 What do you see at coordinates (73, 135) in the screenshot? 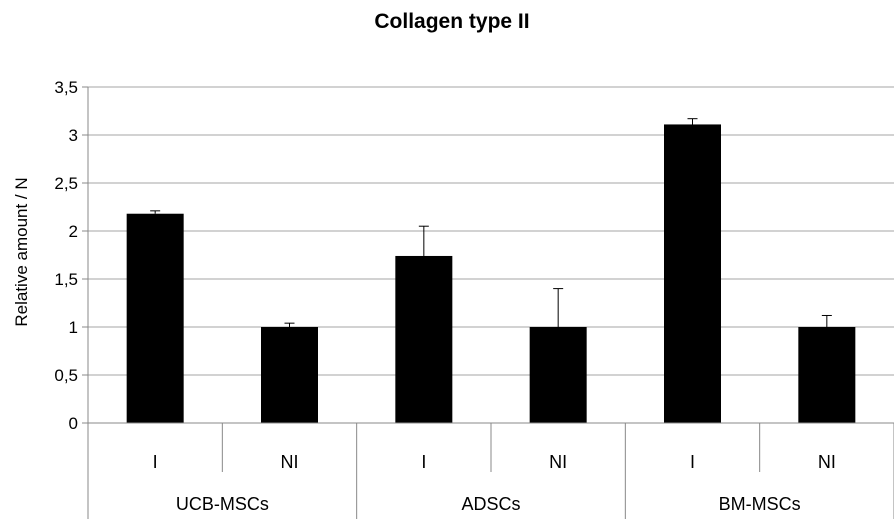
I see `y-tick-label: 3` at bounding box center [73, 135].